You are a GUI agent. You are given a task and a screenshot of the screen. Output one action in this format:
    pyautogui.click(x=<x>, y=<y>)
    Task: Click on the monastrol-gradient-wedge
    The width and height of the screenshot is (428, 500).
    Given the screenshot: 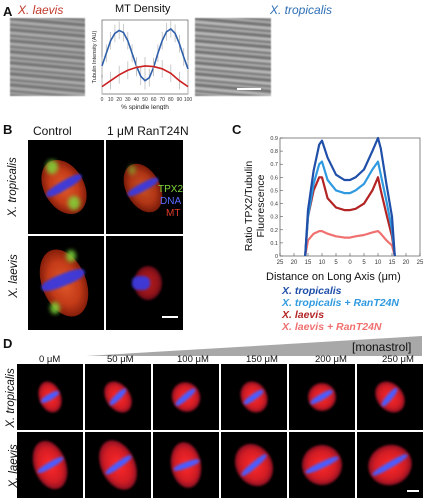 What is the action you would take?
    pyautogui.click(x=254, y=346)
    